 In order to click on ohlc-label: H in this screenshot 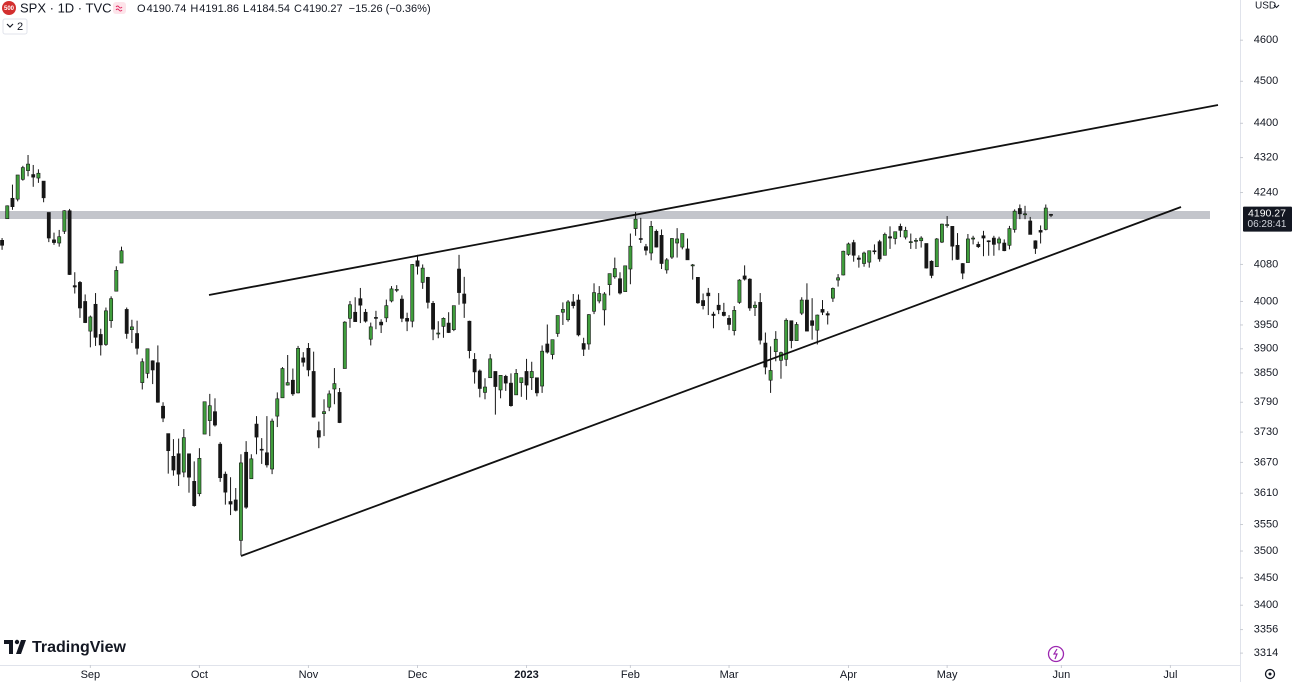, I will do `click(194, 9)`.